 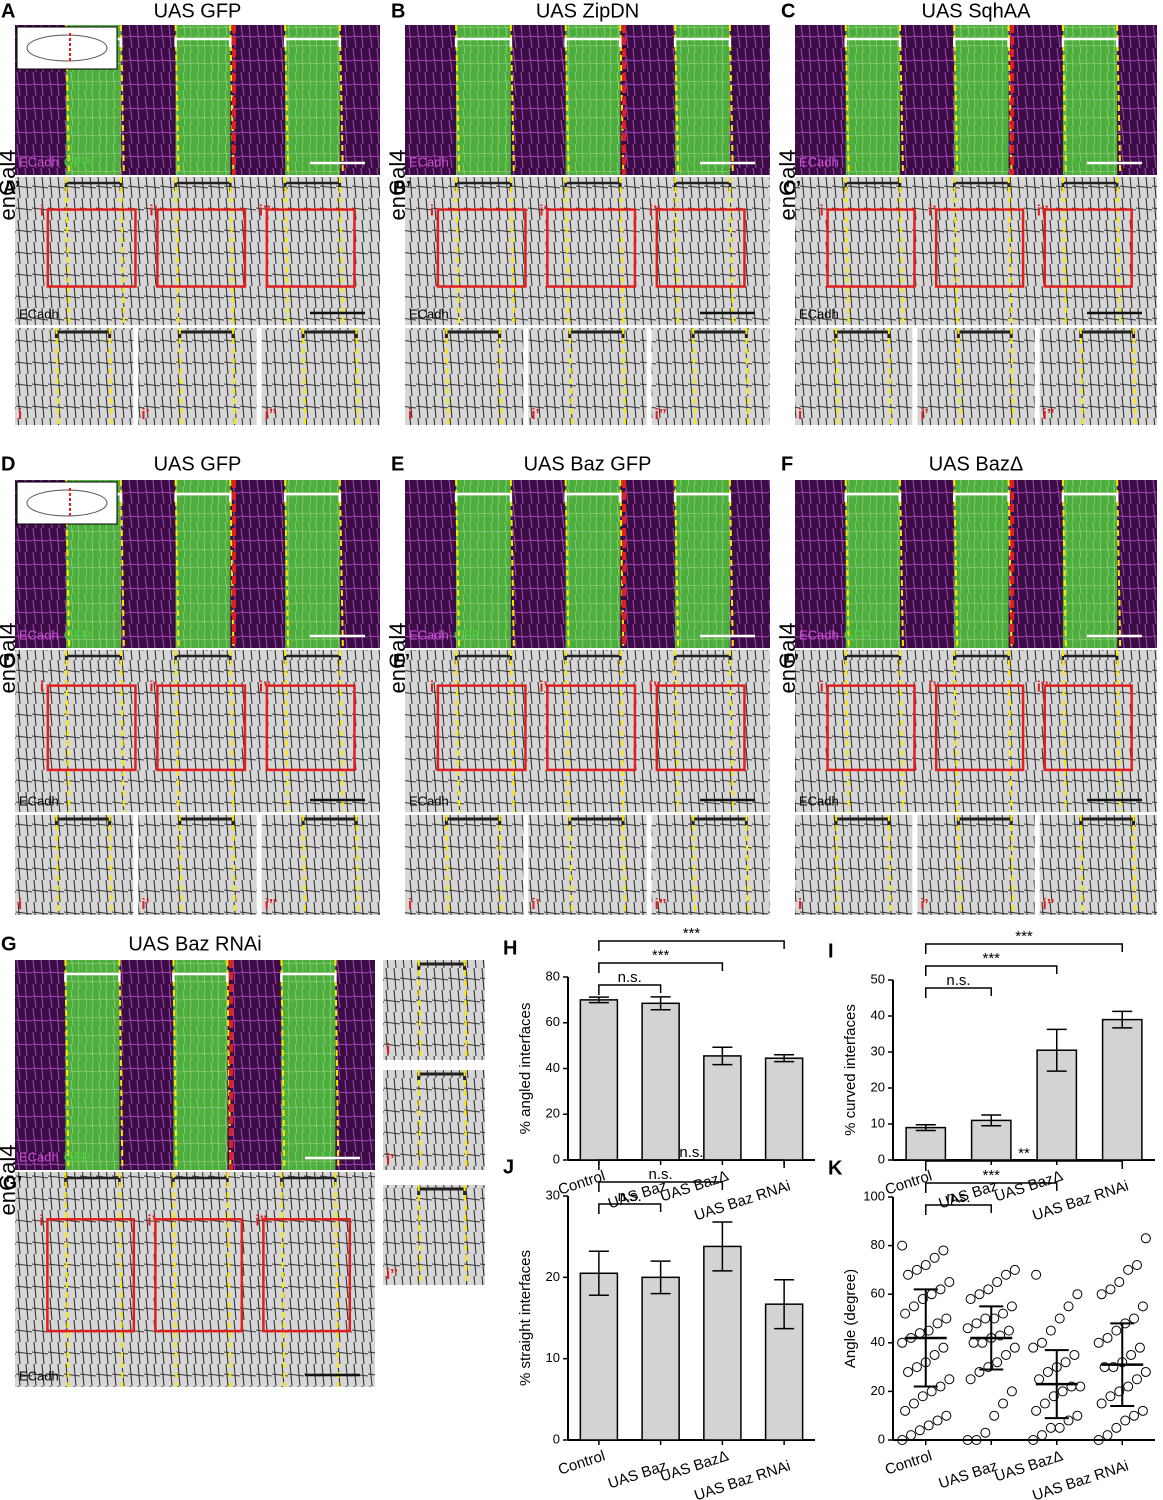 What do you see at coordinates (553, 1194) in the screenshot?
I see `y-tick-label: 30` at bounding box center [553, 1194].